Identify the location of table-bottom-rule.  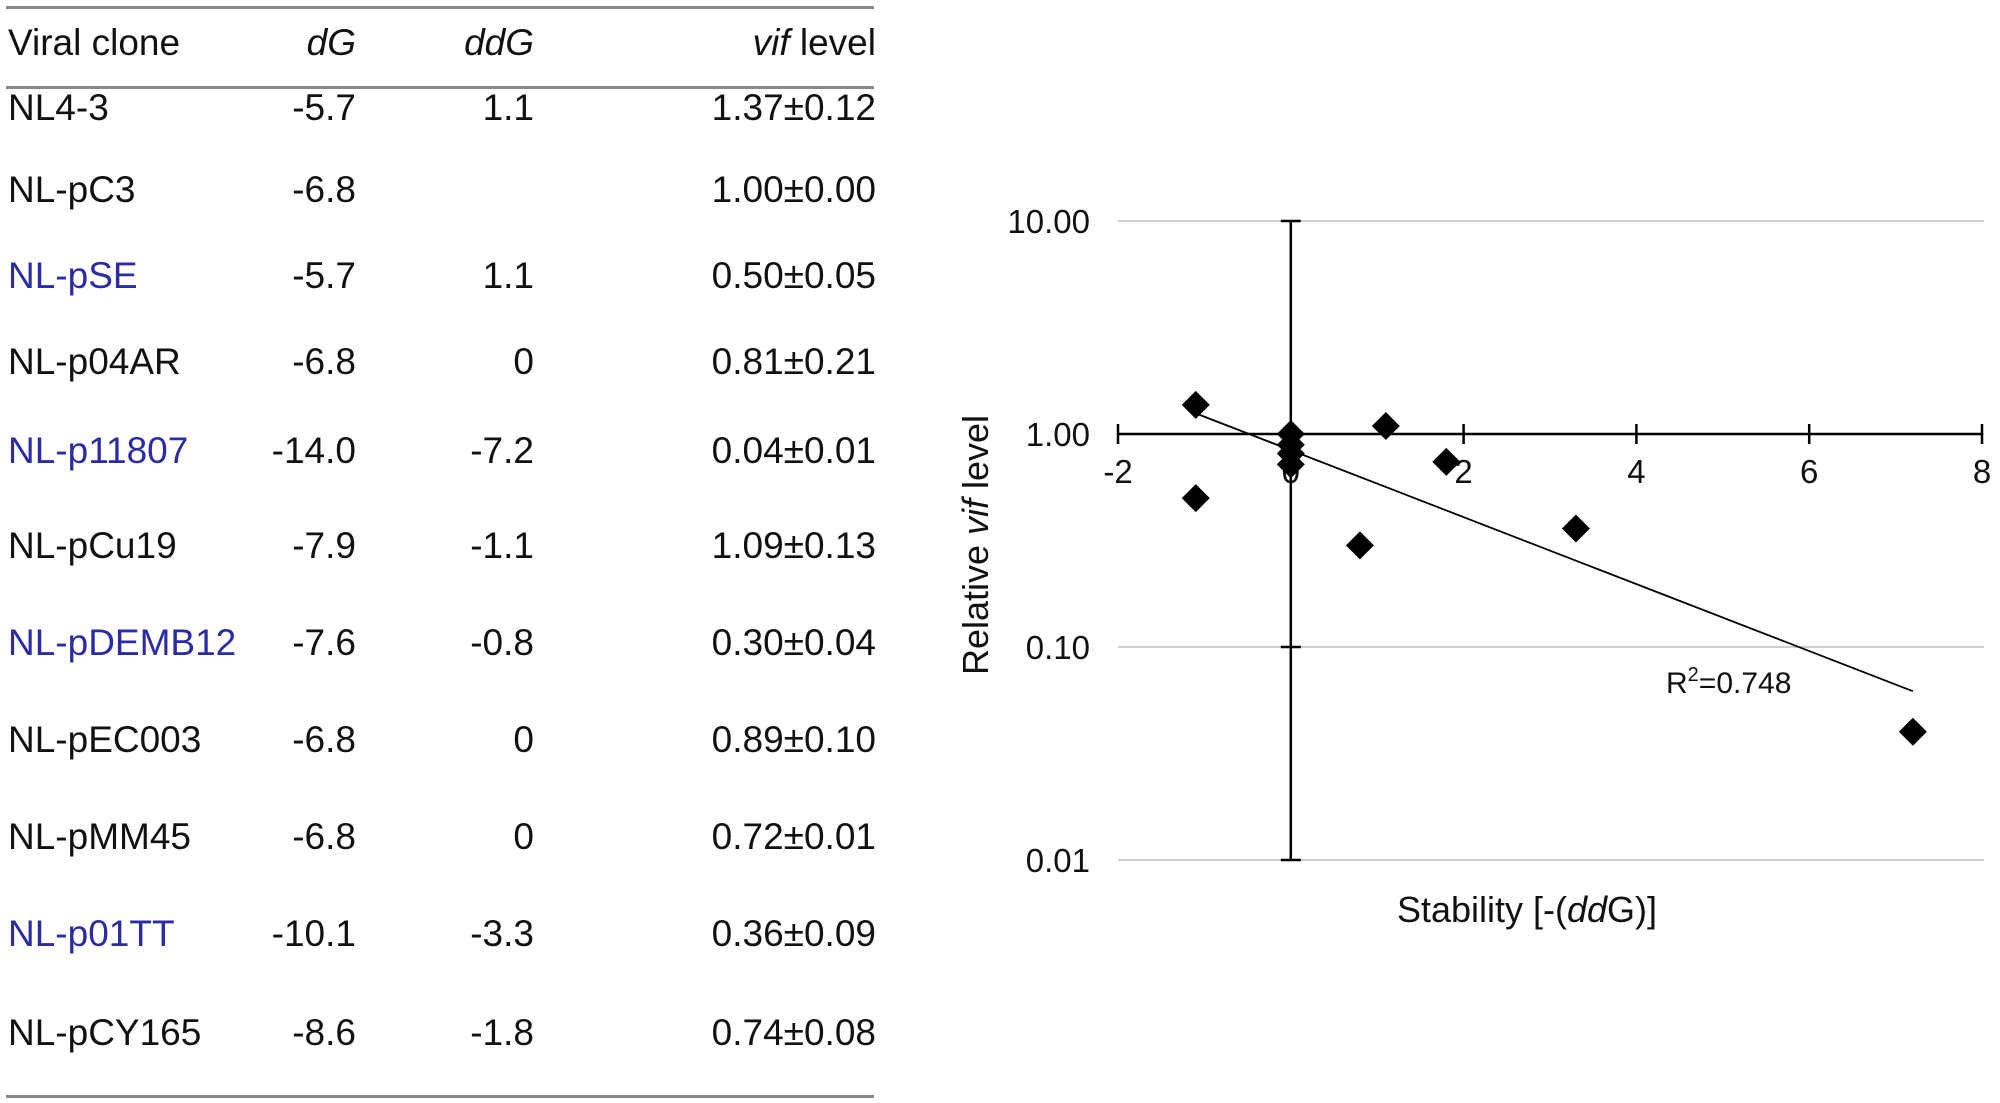
(440, 1096).